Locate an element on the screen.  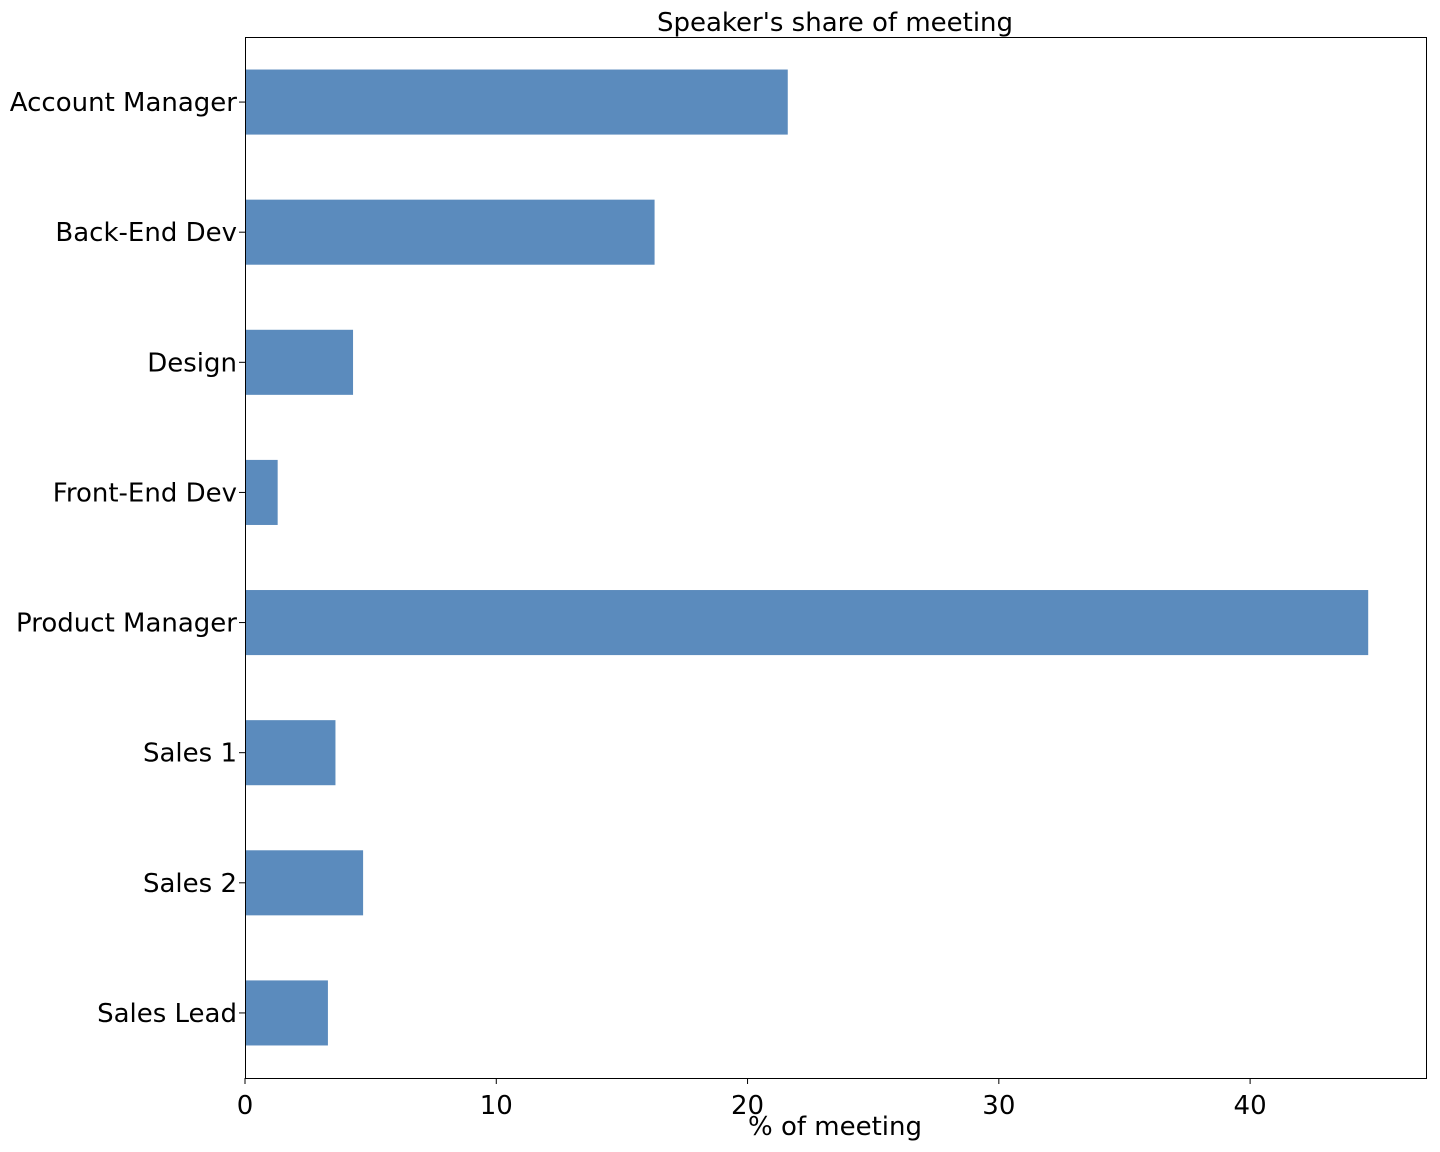
y-tick-label-sales-2: Sales 2 is located at coordinates (190, 884).